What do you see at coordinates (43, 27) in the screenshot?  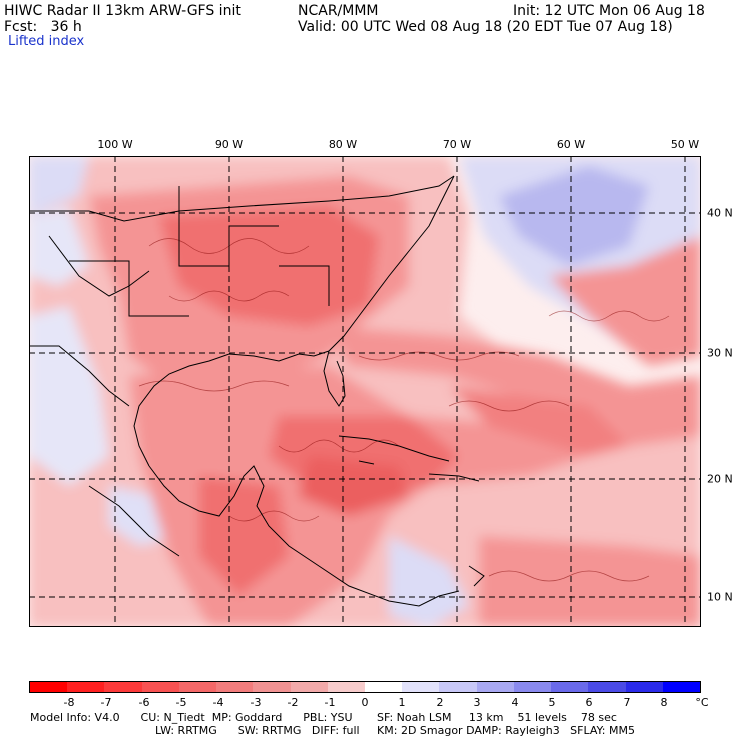 I see `forecast-hour: Fcst: 36 h` at bounding box center [43, 27].